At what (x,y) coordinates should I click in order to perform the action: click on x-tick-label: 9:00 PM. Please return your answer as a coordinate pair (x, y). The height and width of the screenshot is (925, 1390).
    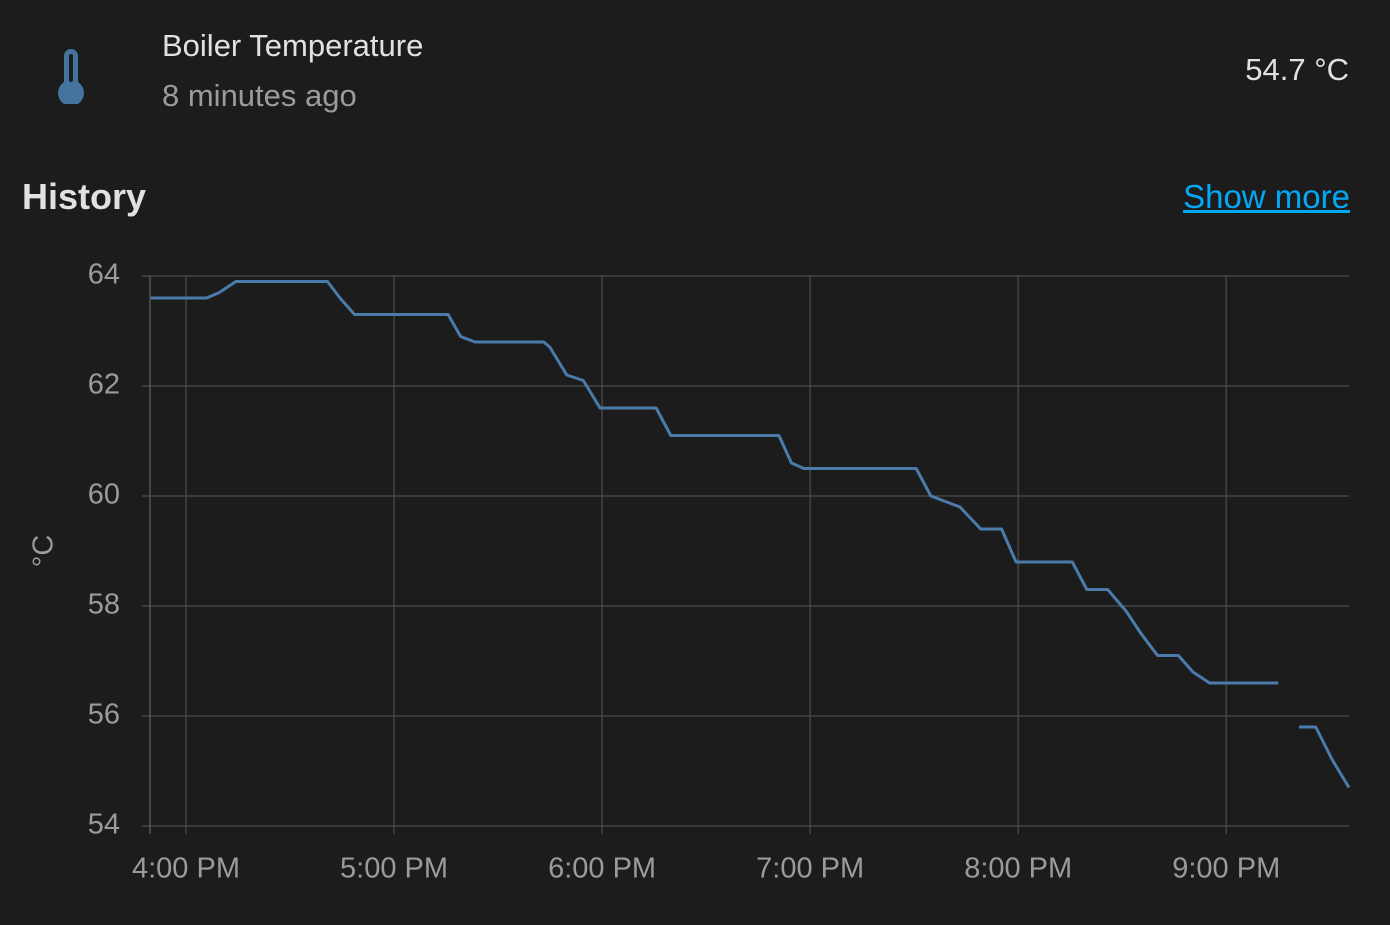
    Looking at the image, I should click on (1226, 869).